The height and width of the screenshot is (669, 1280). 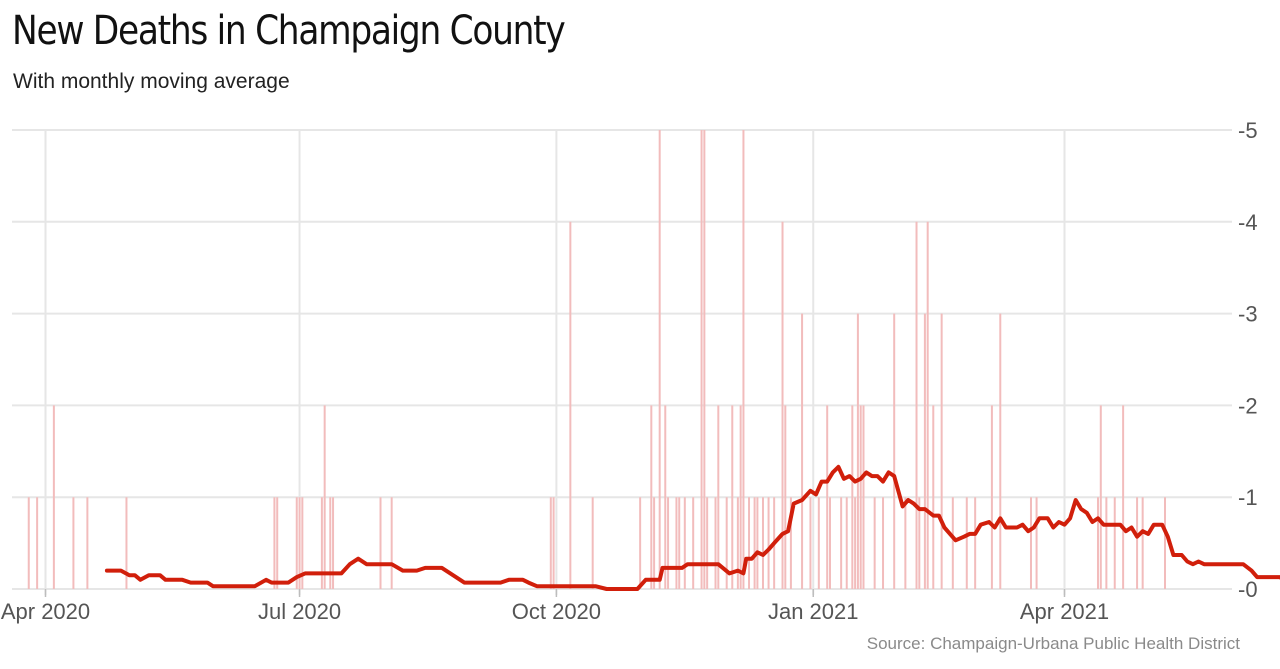 What do you see at coordinates (45, 611) in the screenshot?
I see `x-tick-label: Apr 2020` at bounding box center [45, 611].